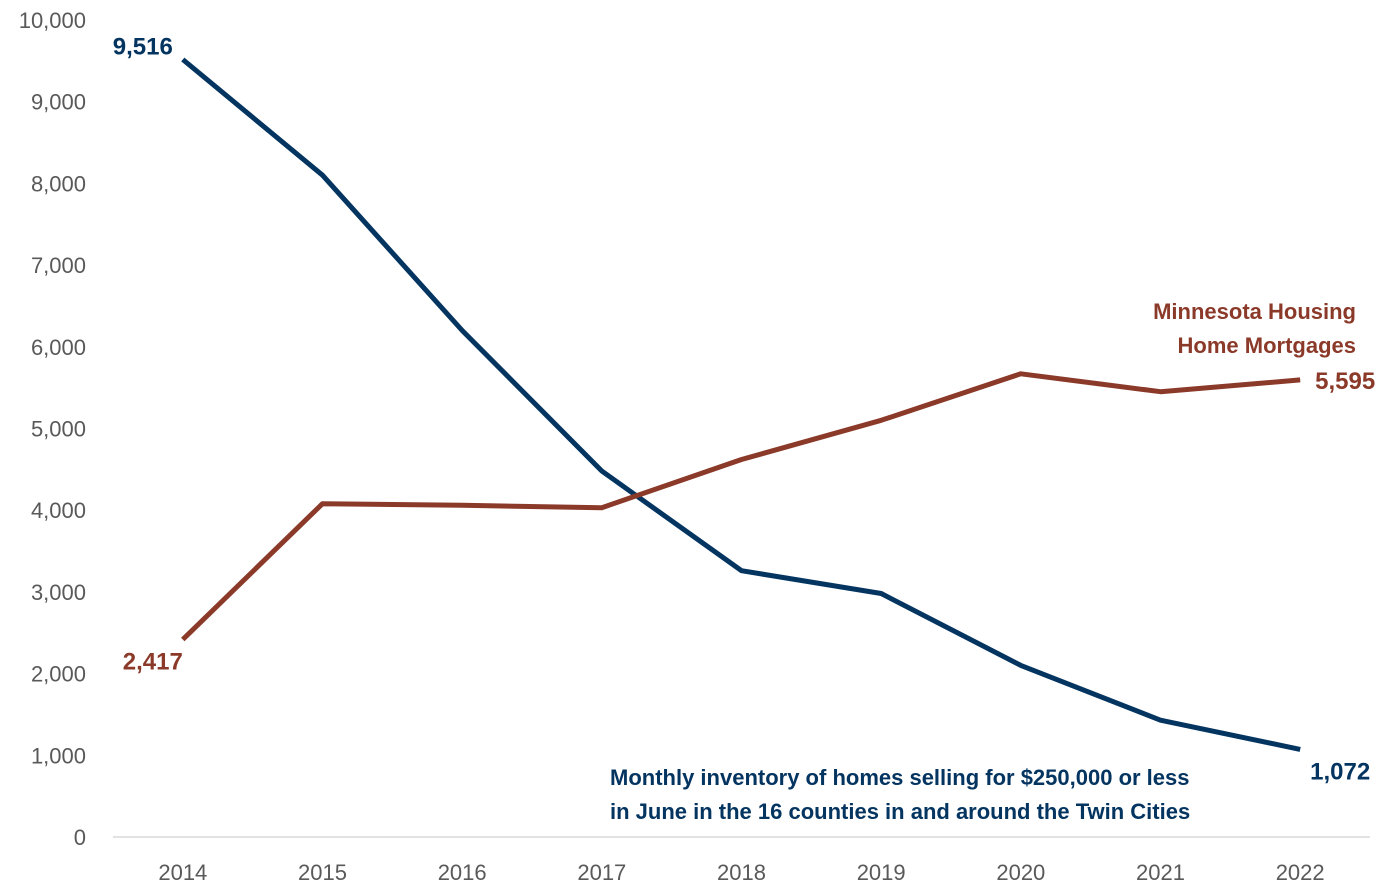 The image size is (1400, 893). I want to click on y-tick-label: 1,000, so click(58, 755).